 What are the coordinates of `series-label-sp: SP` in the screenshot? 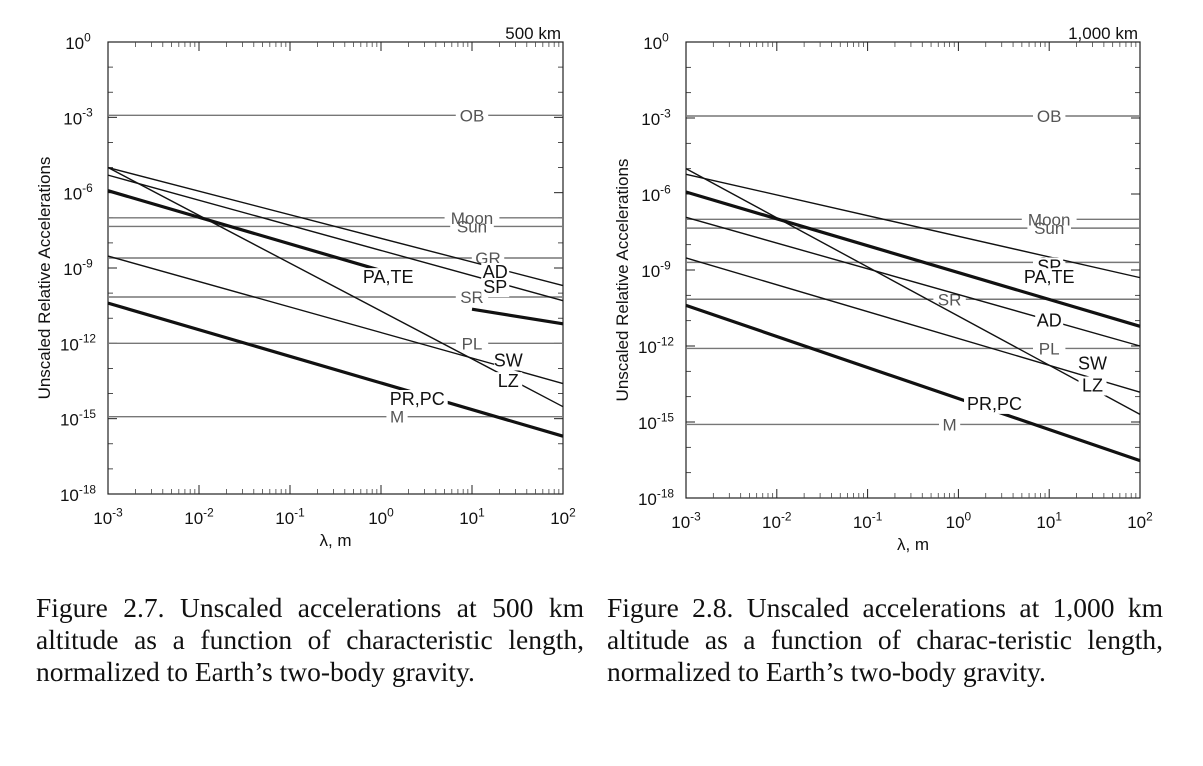 It's located at (495, 287).